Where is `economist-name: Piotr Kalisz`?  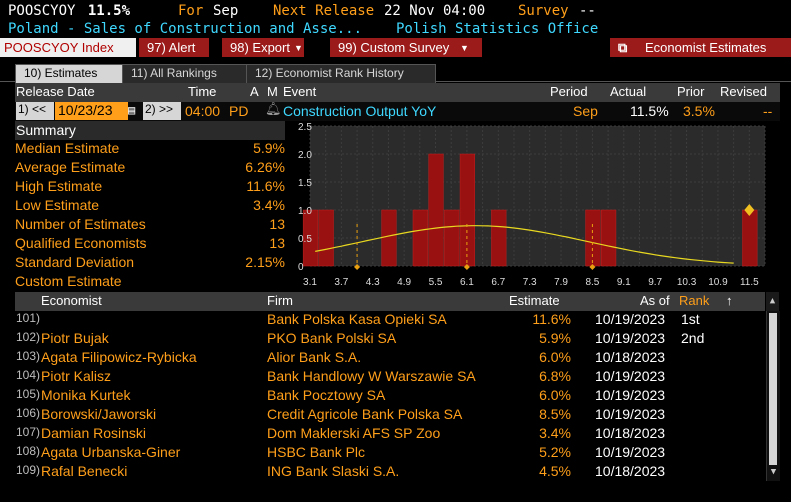 economist-name: Piotr Kalisz is located at coordinates (76, 376).